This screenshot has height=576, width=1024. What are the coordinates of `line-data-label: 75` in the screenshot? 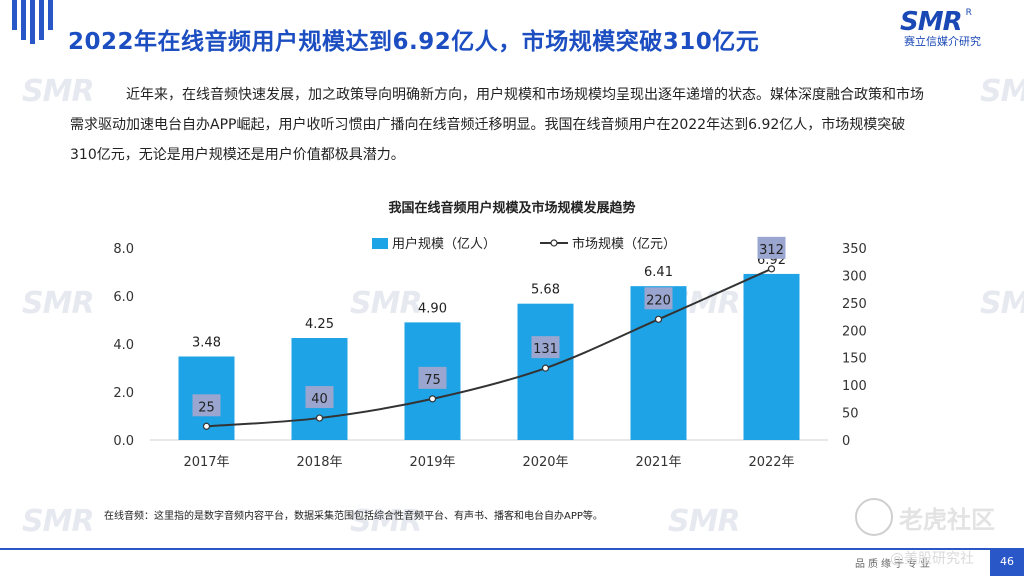 It's located at (432, 380).